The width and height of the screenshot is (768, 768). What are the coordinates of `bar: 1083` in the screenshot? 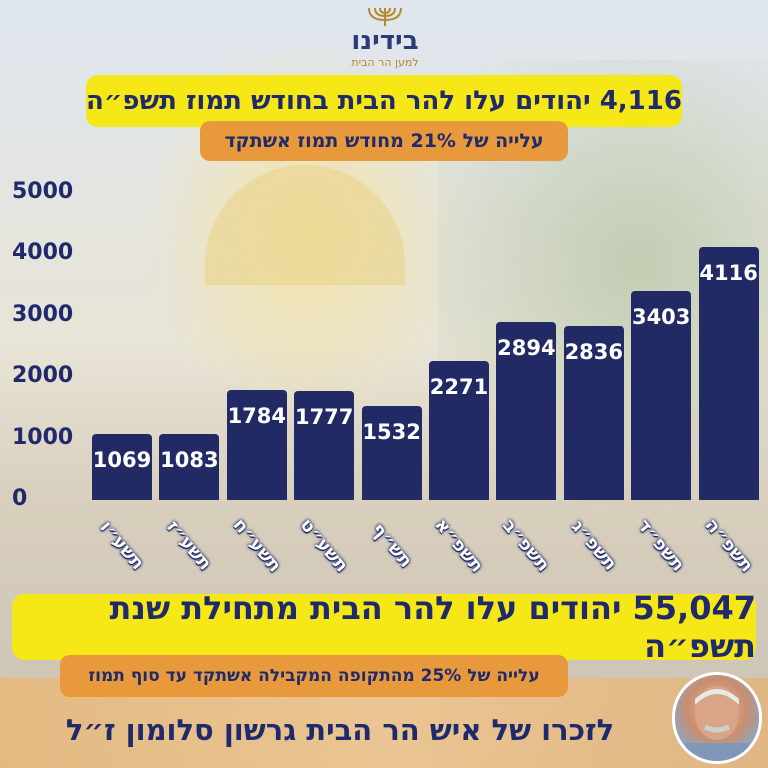 It's located at (189, 466).